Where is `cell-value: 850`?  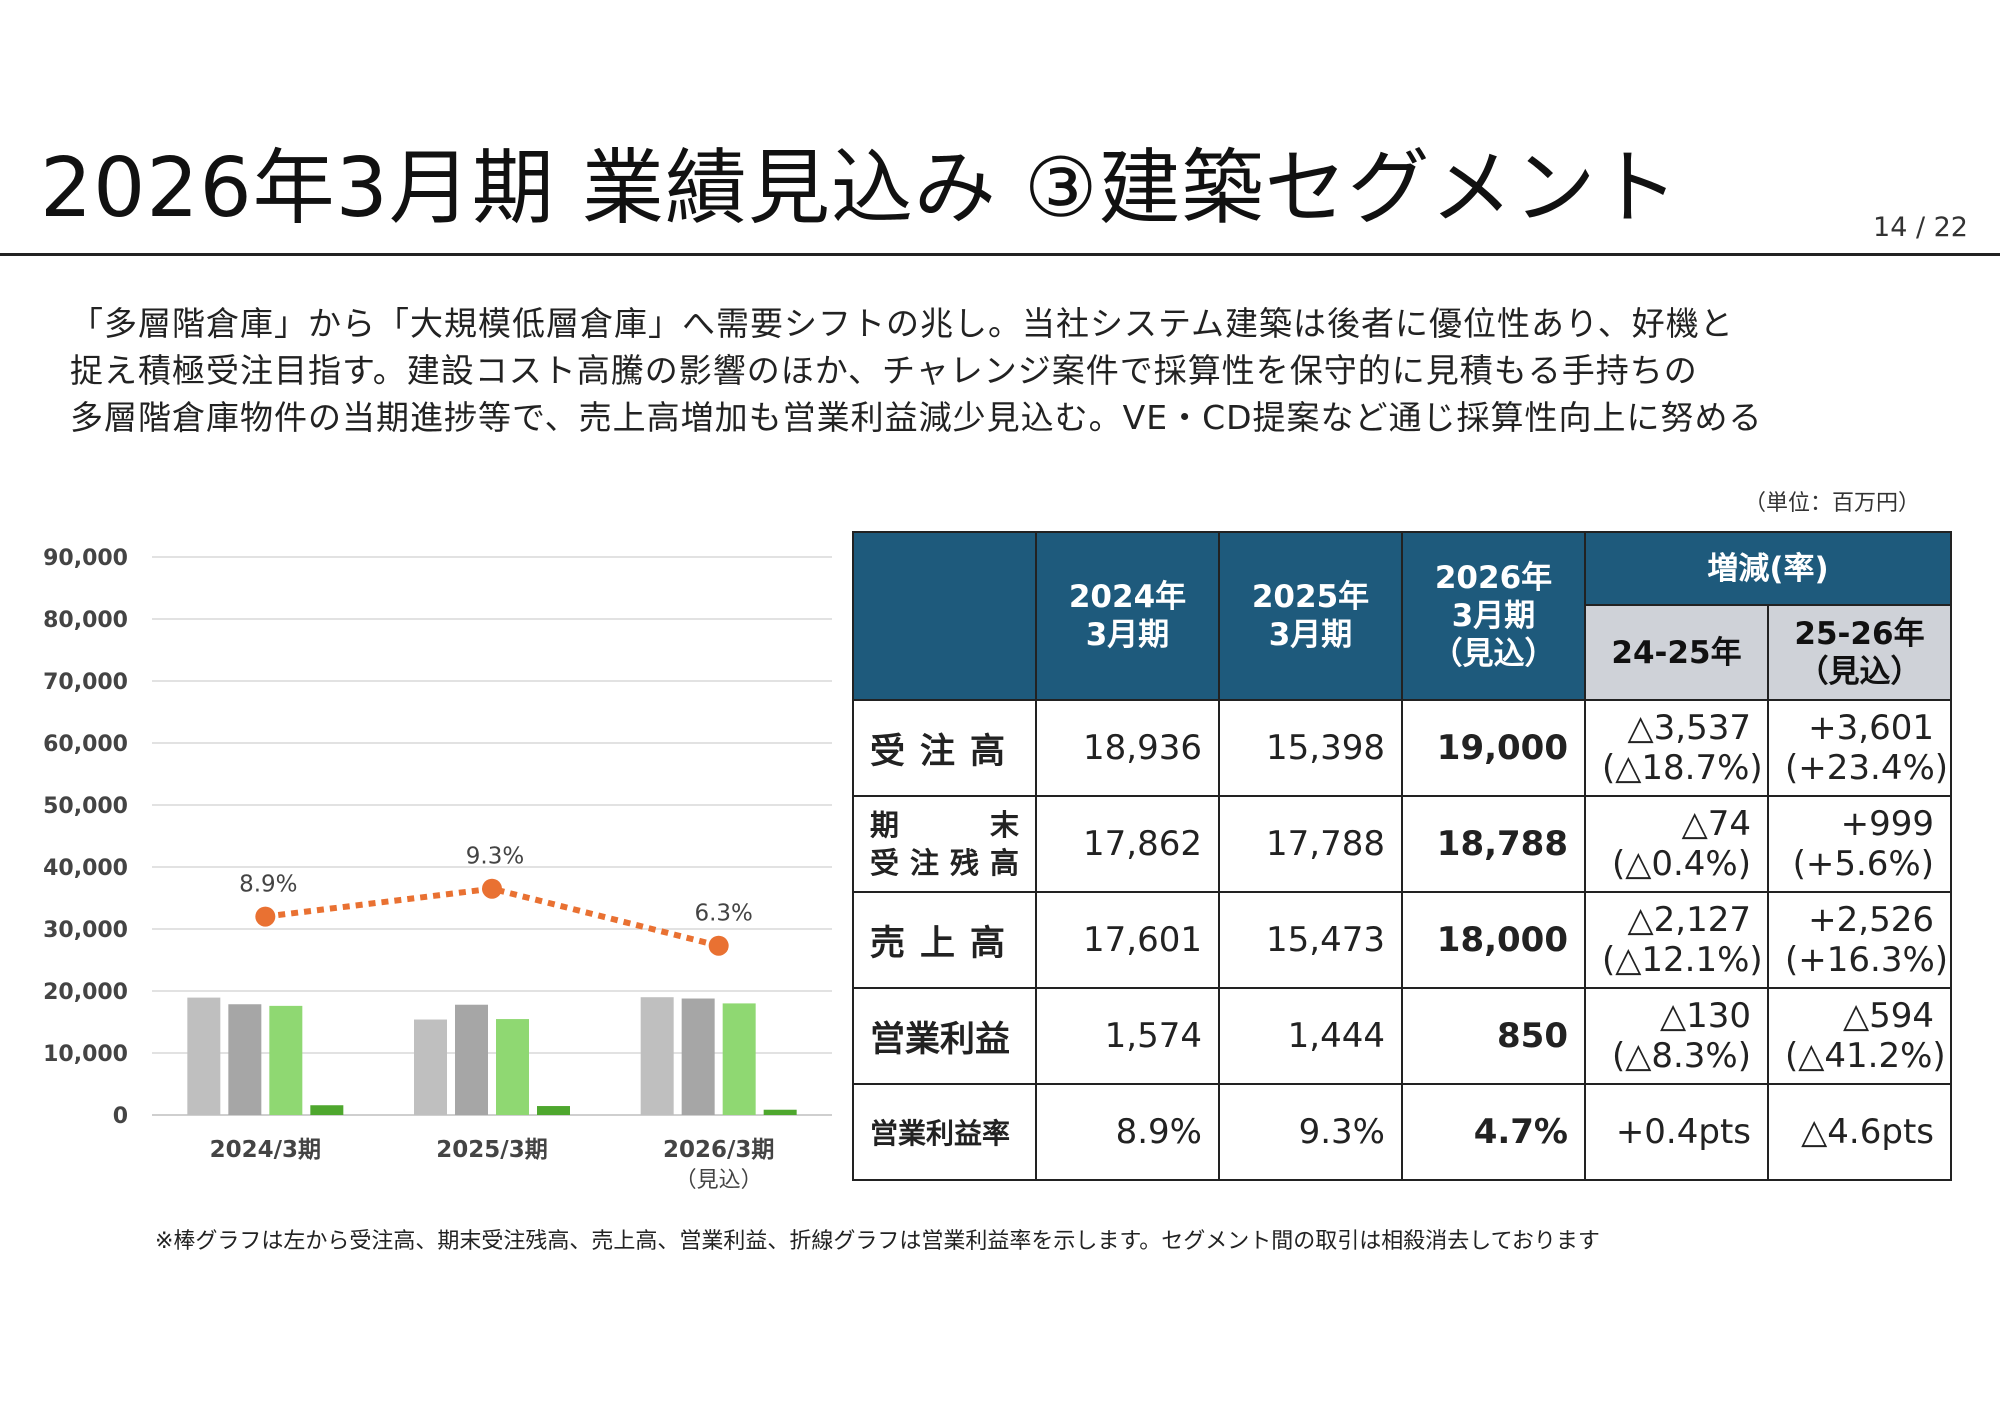
cell-value: 850 is located at coordinates (1493, 1036).